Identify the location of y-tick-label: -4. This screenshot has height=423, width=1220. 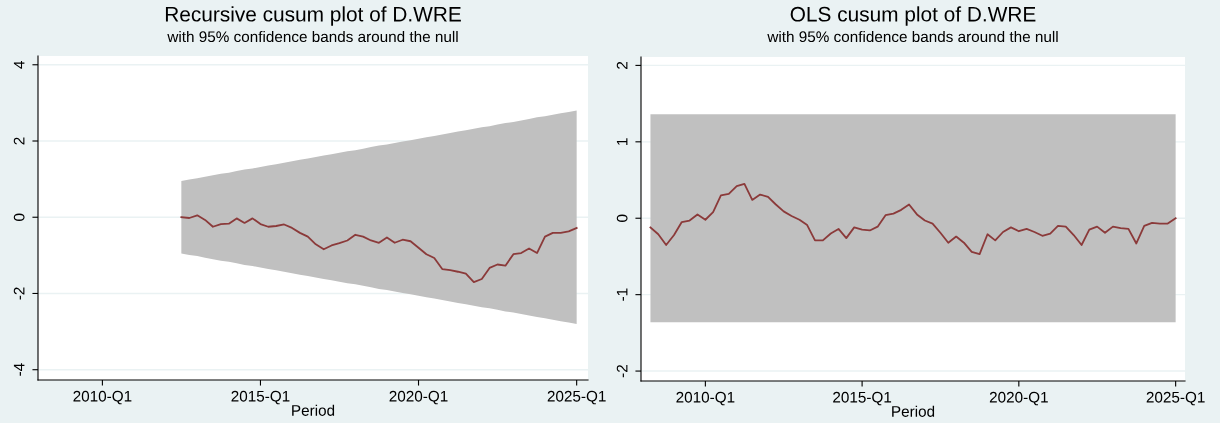
(19, 369).